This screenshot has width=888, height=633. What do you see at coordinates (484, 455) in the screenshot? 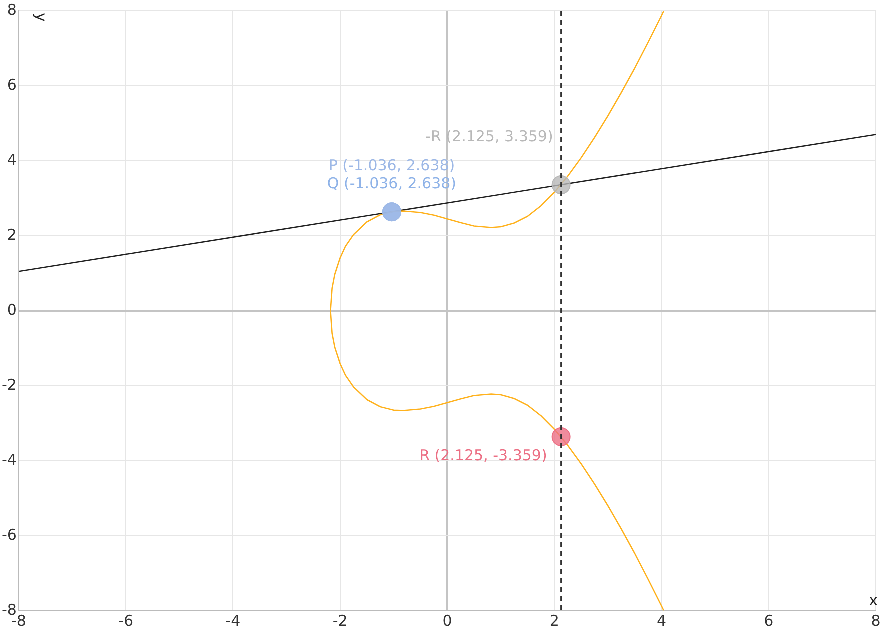
I see `series-label: R (2.125, -3.359)` at bounding box center [484, 455].